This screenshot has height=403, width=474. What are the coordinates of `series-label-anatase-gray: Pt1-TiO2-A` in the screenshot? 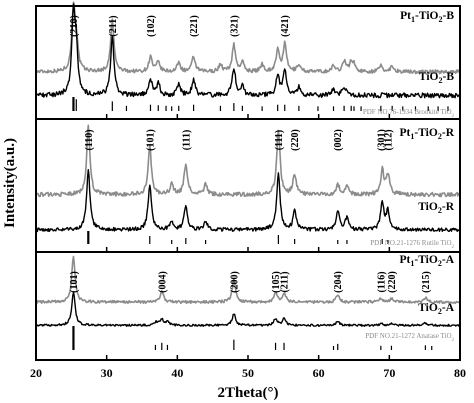 It's located at (427, 261).